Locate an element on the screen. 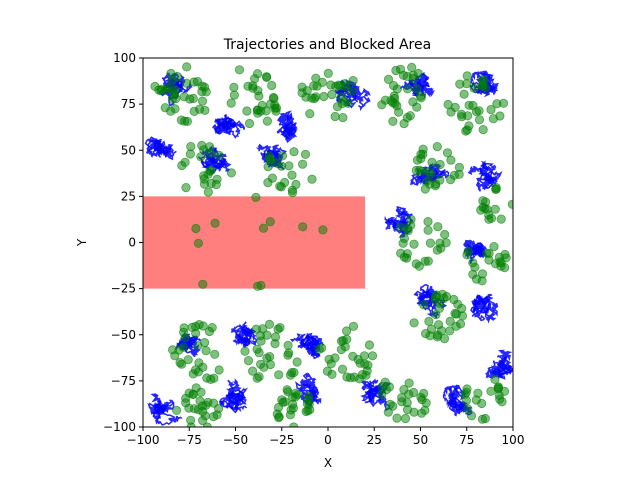 Image resolution: width=640 pixels, height=480 pixels. x-tick-label: 100 is located at coordinates (513, 440).